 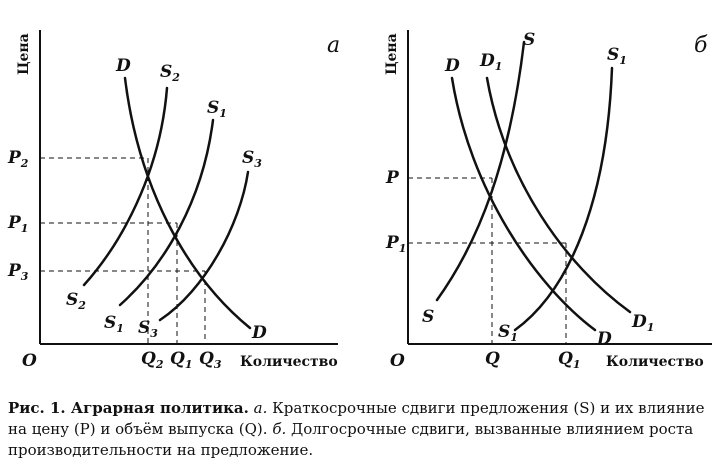 I want to click on panel-a-quantity-q3: Q3, so click(x=210, y=360).